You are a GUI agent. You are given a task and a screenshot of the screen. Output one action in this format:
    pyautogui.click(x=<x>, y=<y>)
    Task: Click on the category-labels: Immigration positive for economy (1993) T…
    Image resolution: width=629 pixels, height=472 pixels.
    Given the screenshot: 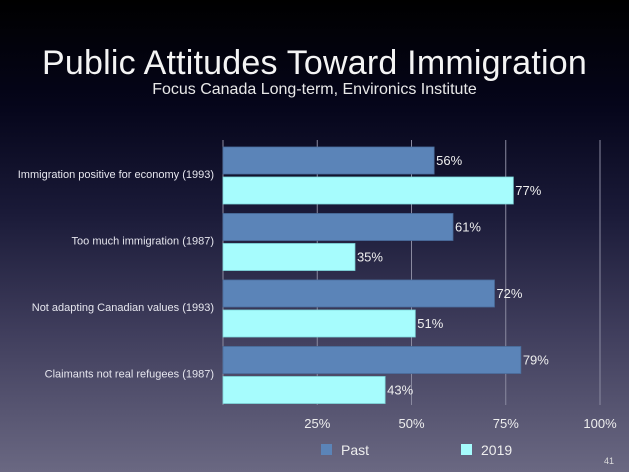 What is the action you would take?
    pyautogui.click(x=116, y=275)
    